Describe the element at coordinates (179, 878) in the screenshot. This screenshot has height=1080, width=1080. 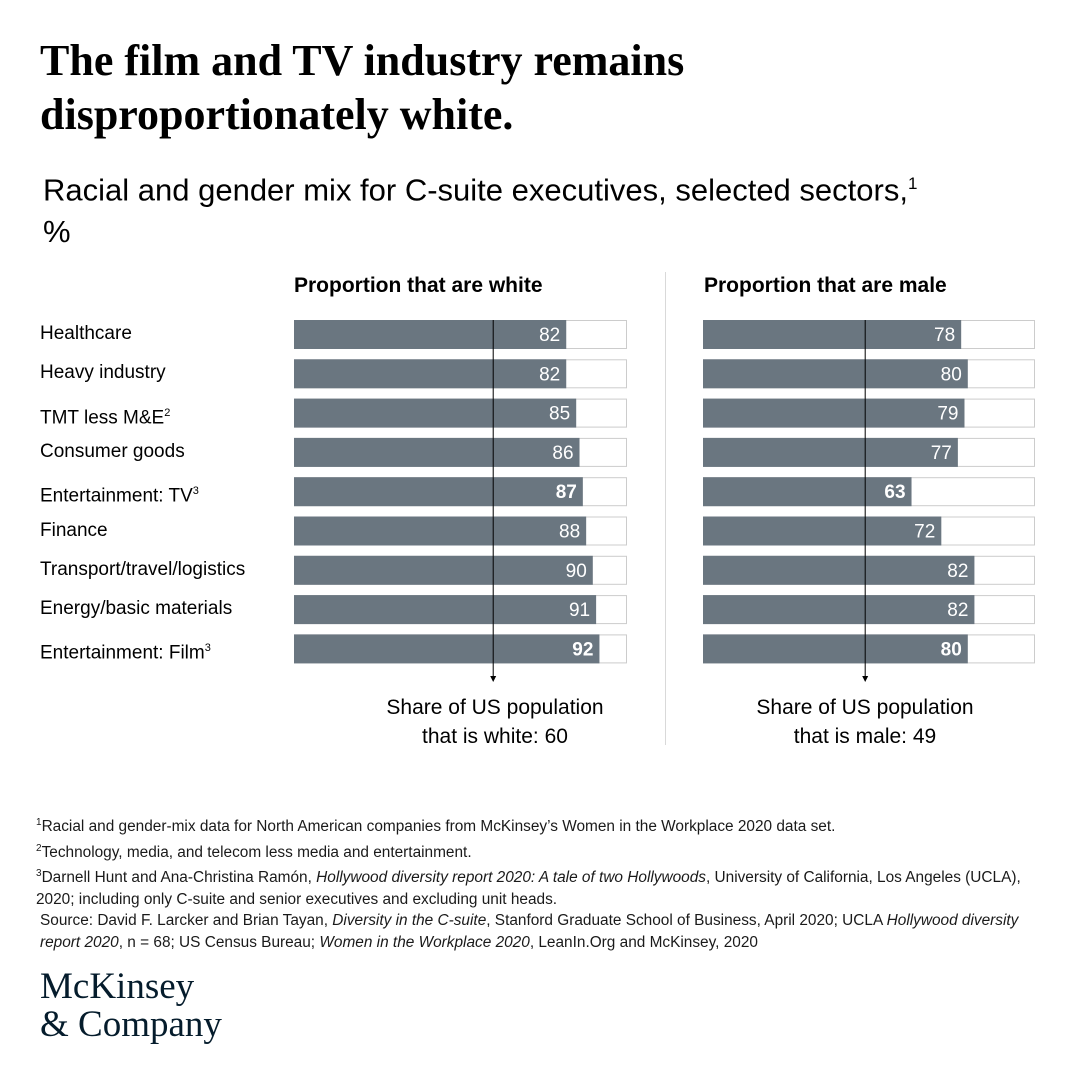
I see `footnote-3-pre: Darnell Hunt and Ana-Christina Ramón,` at that location.